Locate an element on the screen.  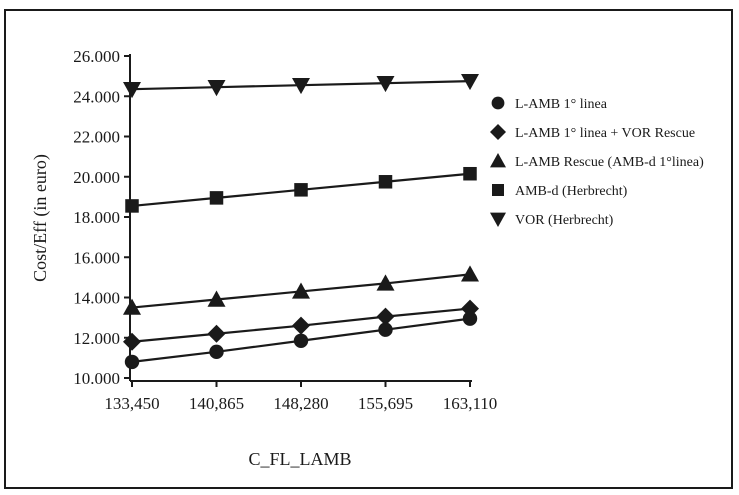
x-tick-label: 140,865 is located at coordinates (216, 403).